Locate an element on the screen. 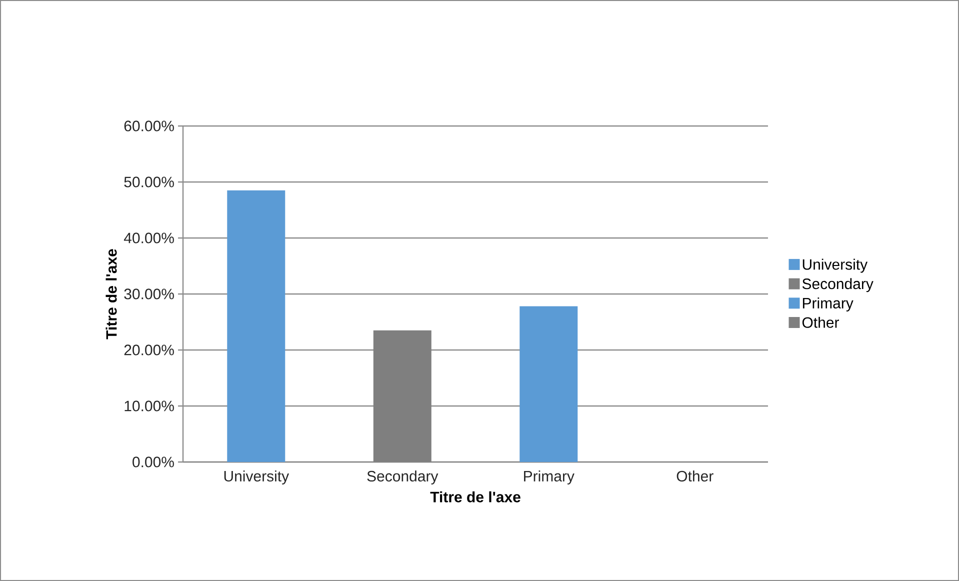 This screenshot has width=959, height=581. y-tick-label: 60.00% is located at coordinates (149, 126).